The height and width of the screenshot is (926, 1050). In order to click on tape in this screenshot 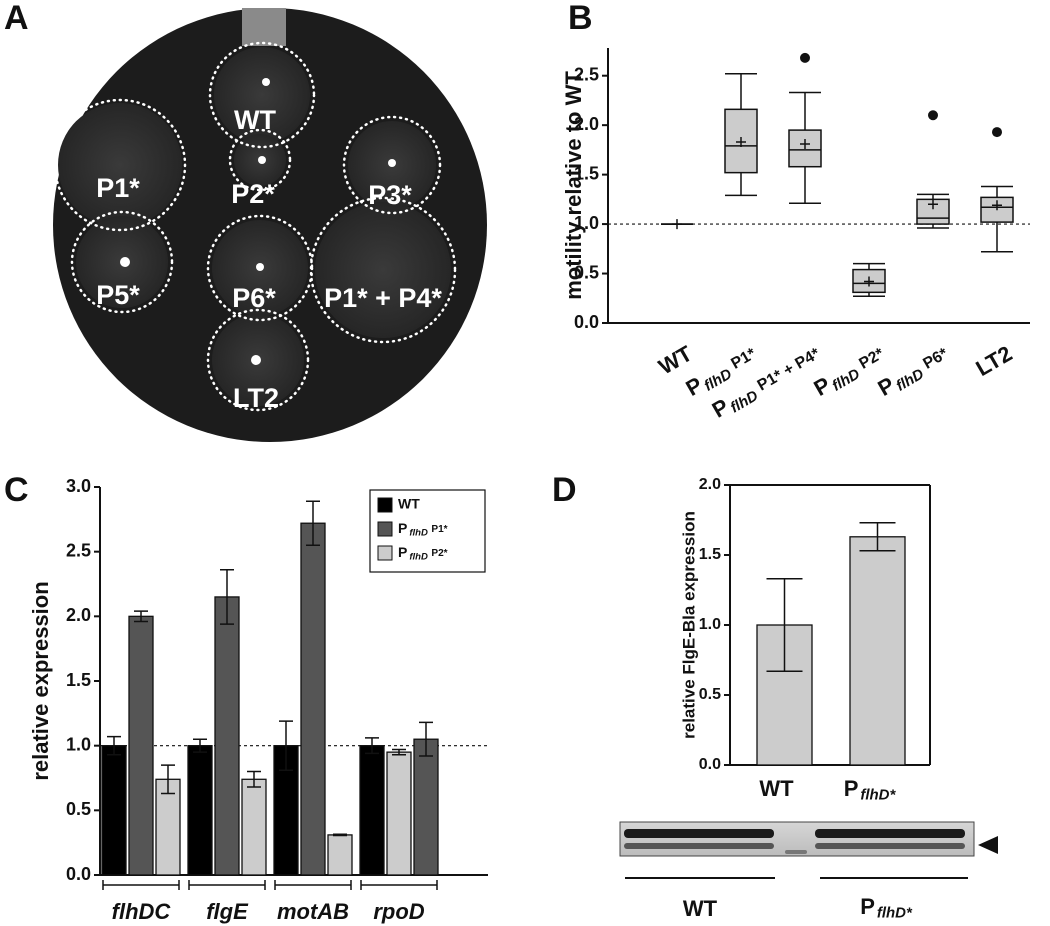, I will do `click(264, 27)`.